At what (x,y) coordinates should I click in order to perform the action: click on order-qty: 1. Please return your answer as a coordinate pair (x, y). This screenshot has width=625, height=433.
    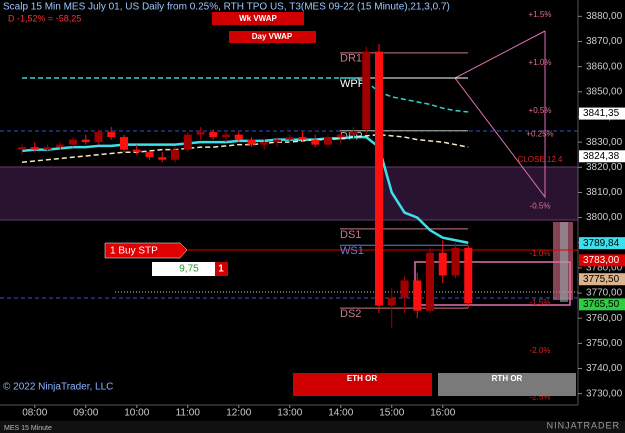
    Looking at the image, I should click on (221, 269).